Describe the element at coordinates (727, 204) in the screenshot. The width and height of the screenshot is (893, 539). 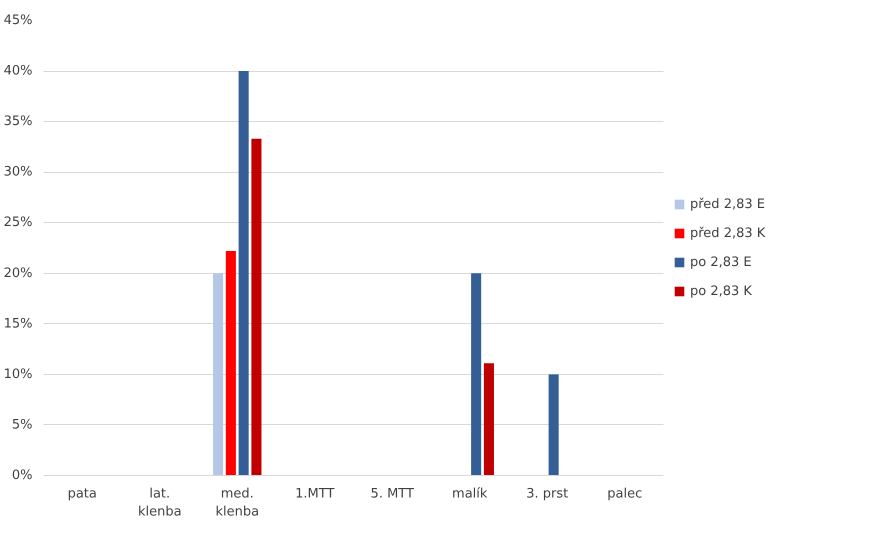
I see `legend-label: před 2,83 E` at that location.